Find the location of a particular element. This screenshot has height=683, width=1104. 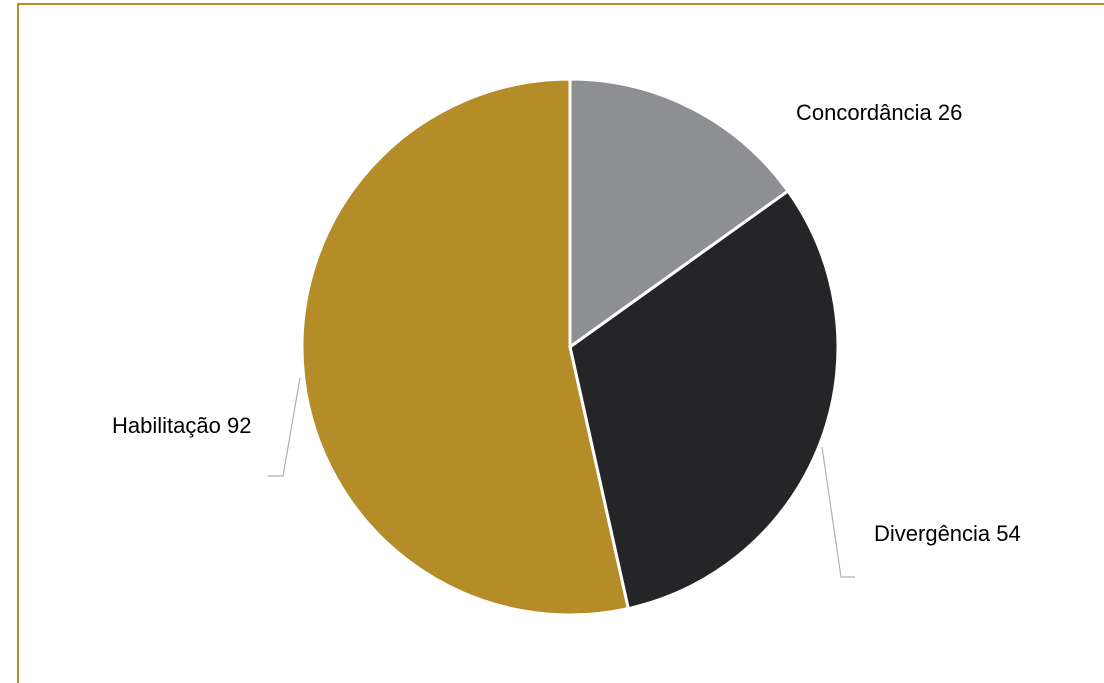

data-label-habilitacao: Habilitação 92 is located at coordinates (181, 425).